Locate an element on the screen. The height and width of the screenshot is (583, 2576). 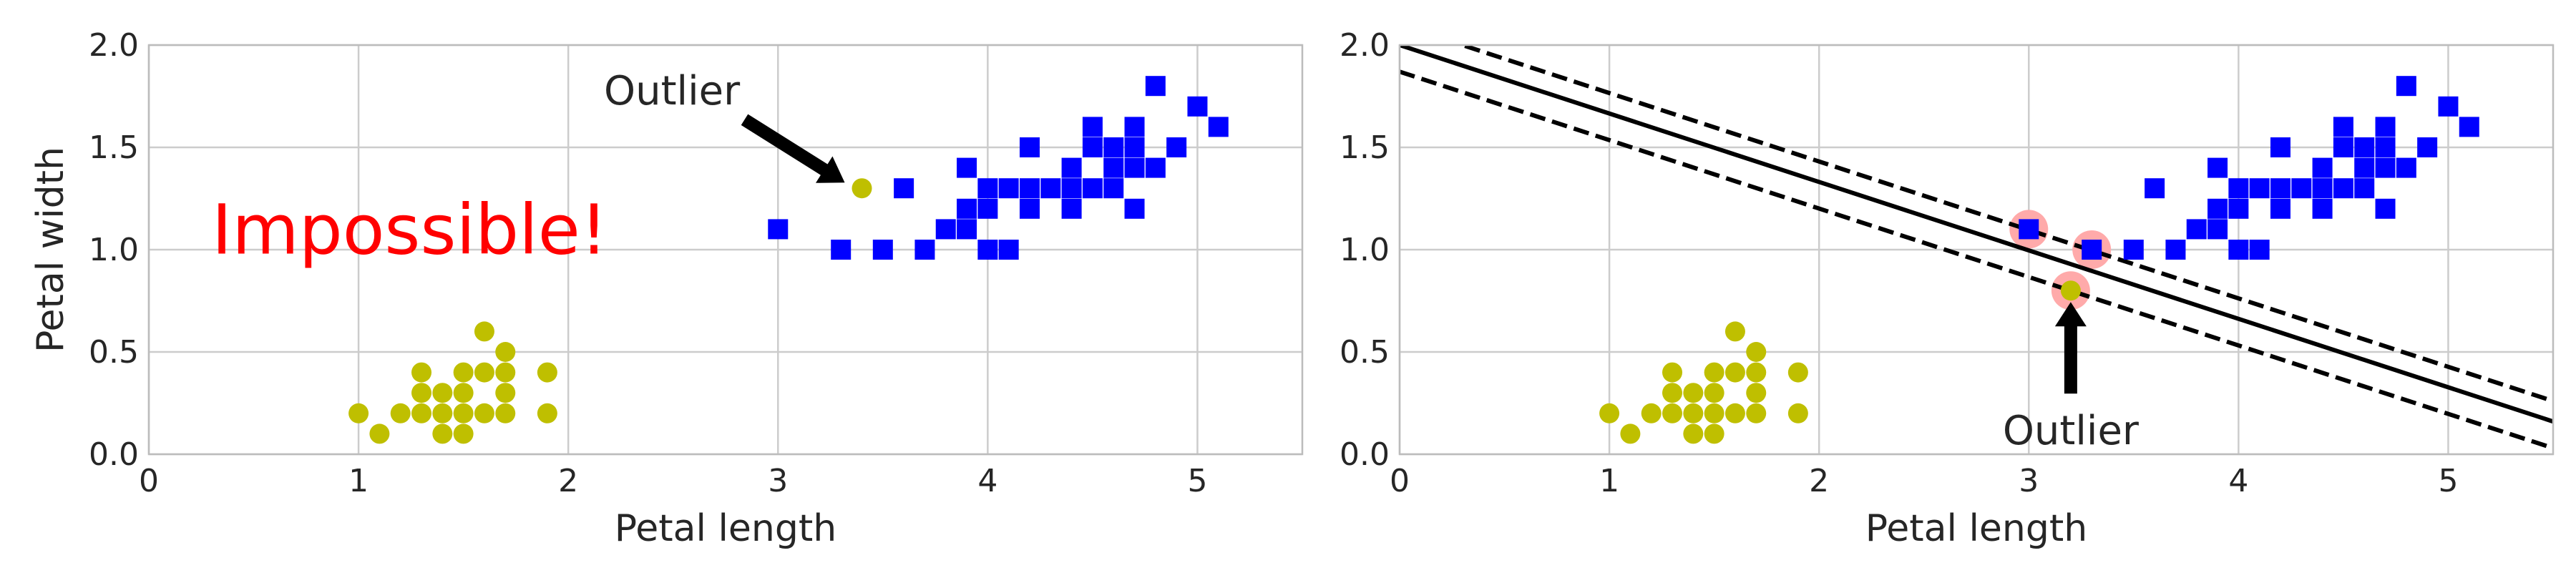
left-outlier-arrow is located at coordinates (793, 148).